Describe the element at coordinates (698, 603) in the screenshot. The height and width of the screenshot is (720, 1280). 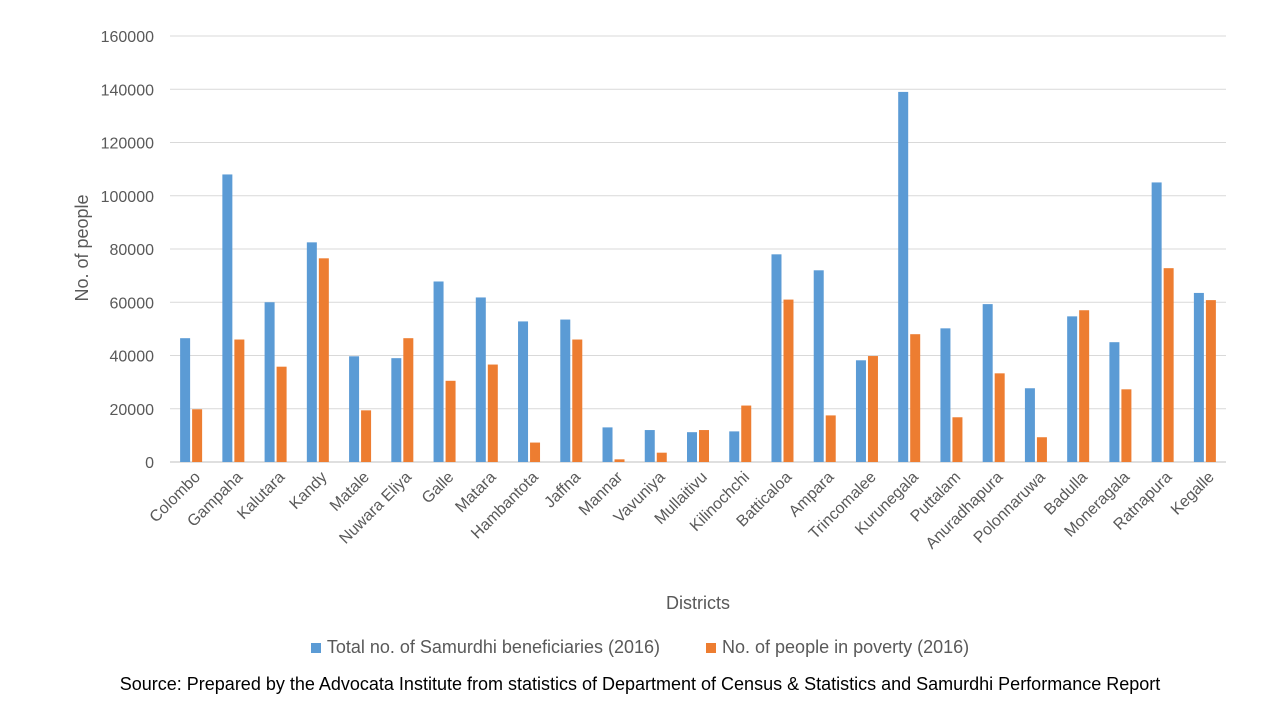
I see `x-axis-title: Districts` at that location.